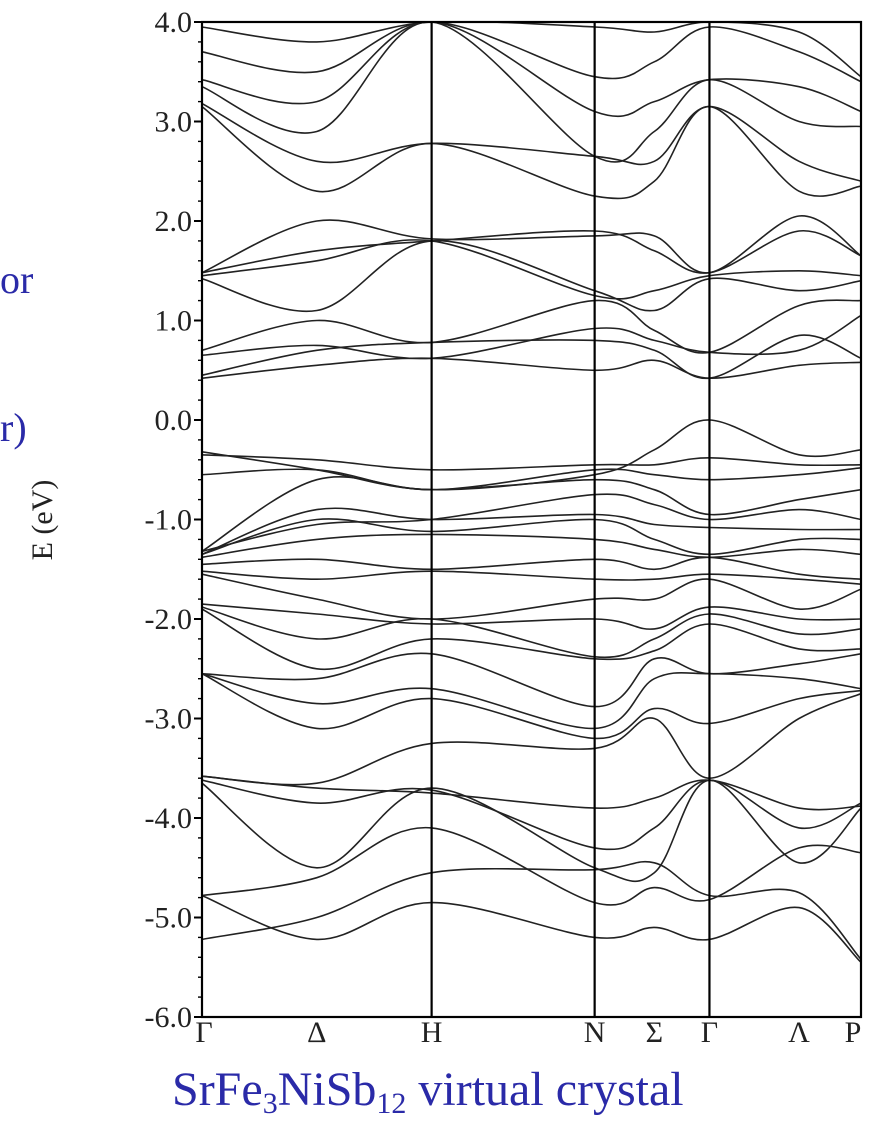 Image resolution: width=871 pixels, height=1133 pixels. Describe the element at coordinates (169, 1017) in the screenshot. I see `y-tick-label: -6.0` at that location.